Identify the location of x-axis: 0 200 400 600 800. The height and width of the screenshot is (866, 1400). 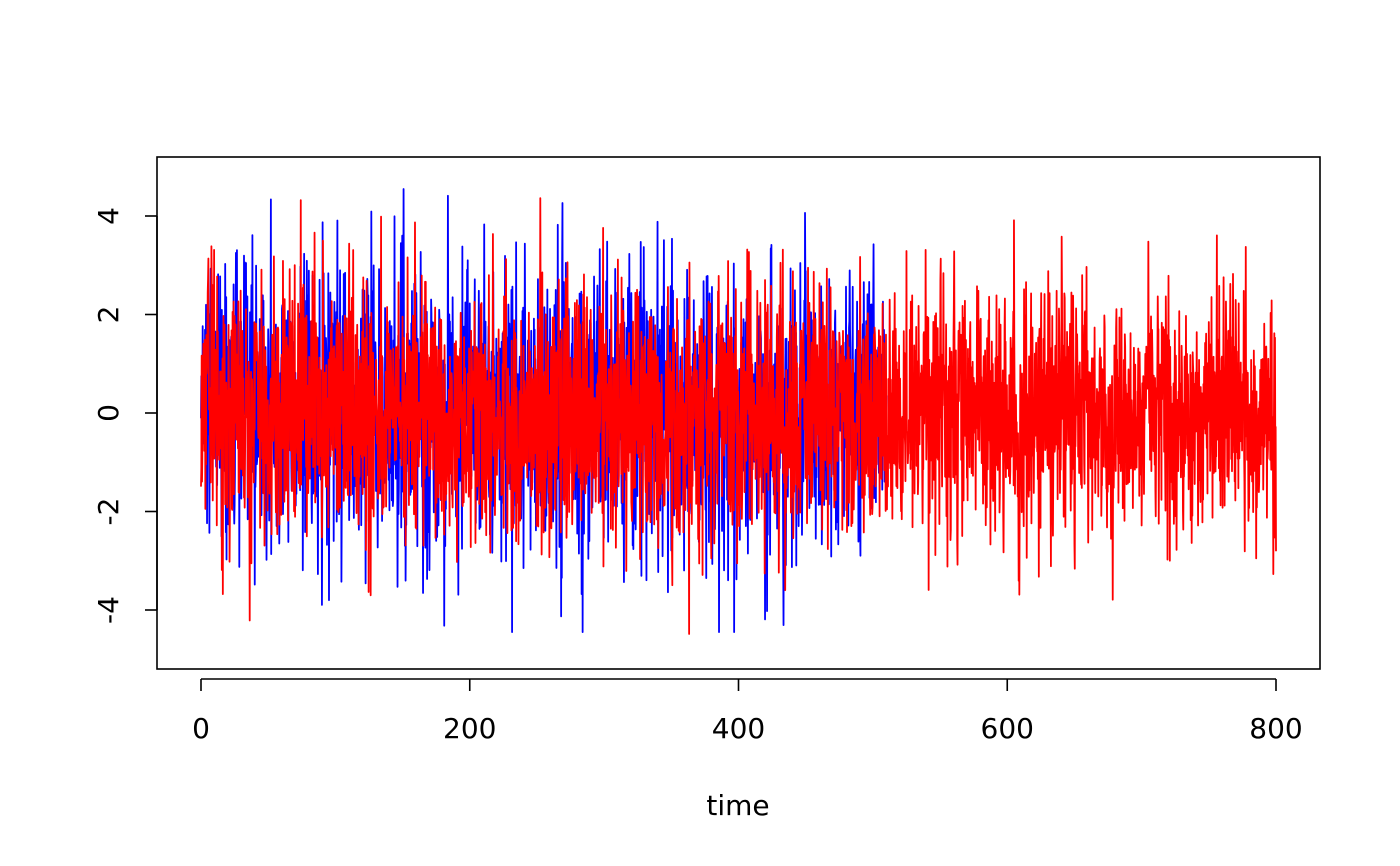
(747, 711).